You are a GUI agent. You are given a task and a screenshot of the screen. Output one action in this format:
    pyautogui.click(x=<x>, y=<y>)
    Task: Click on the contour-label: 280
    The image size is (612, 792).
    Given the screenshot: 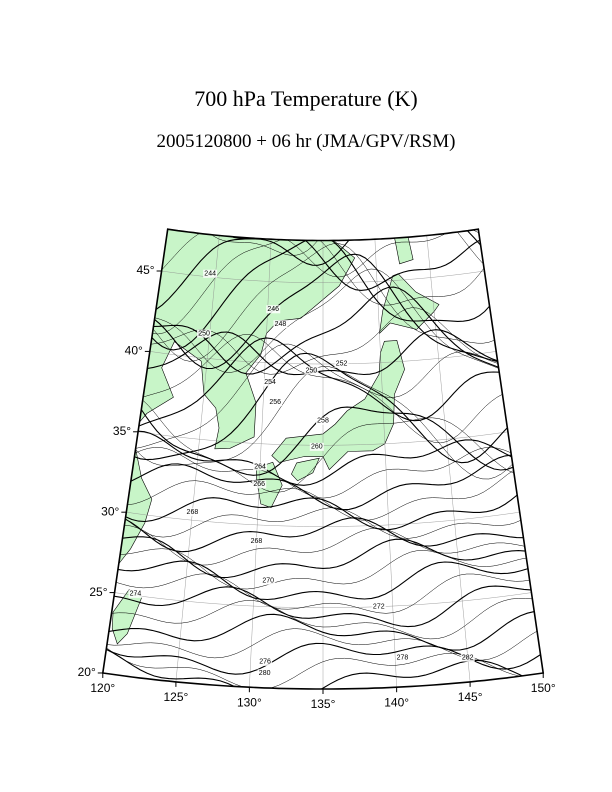 What is the action you would take?
    pyautogui.click(x=265, y=673)
    